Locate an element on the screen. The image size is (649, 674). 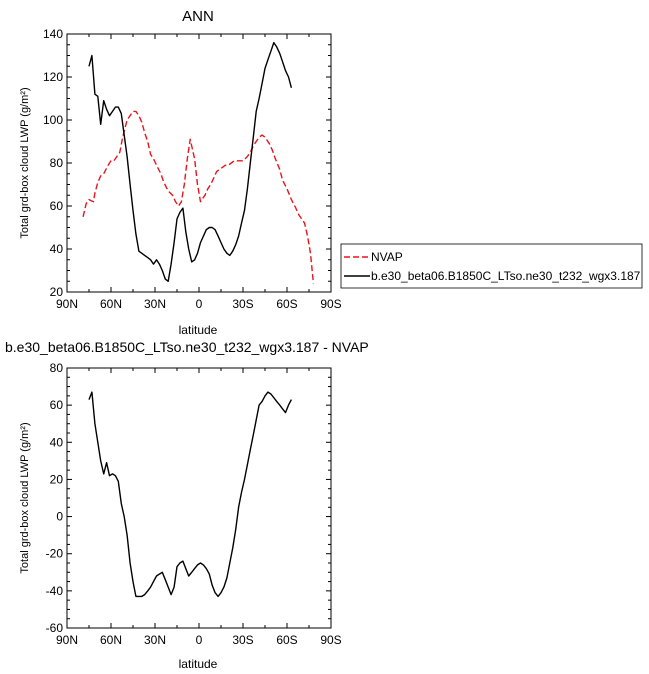
bottom-chart-series is located at coordinates (190, 494).